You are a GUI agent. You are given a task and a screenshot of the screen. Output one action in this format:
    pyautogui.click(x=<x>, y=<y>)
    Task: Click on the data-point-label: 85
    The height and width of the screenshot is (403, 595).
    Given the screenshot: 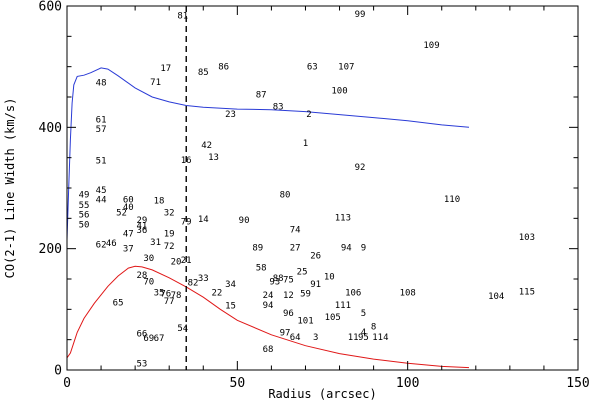 What is the action you would take?
    pyautogui.click(x=203, y=73)
    